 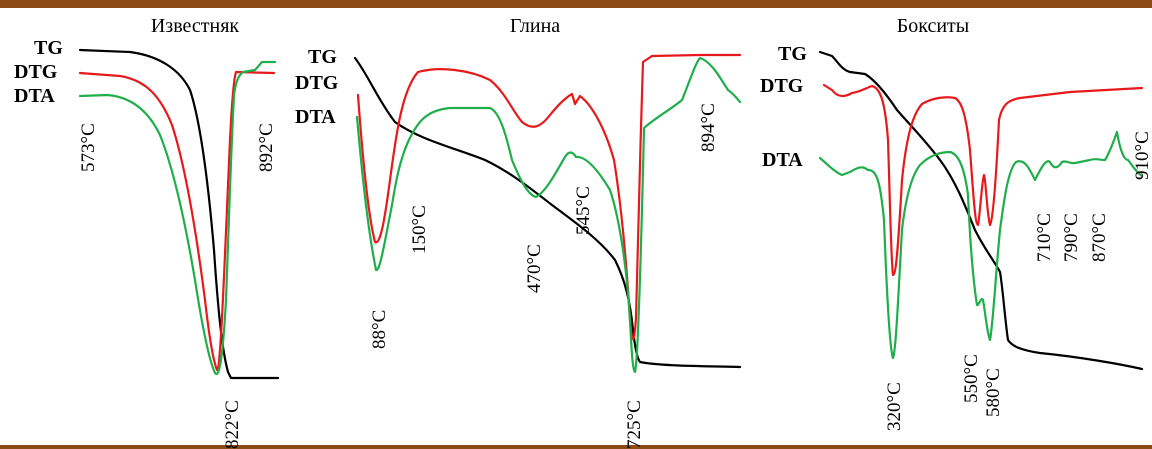 I want to click on annotation-892: 892°C, so click(x=266, y=147).